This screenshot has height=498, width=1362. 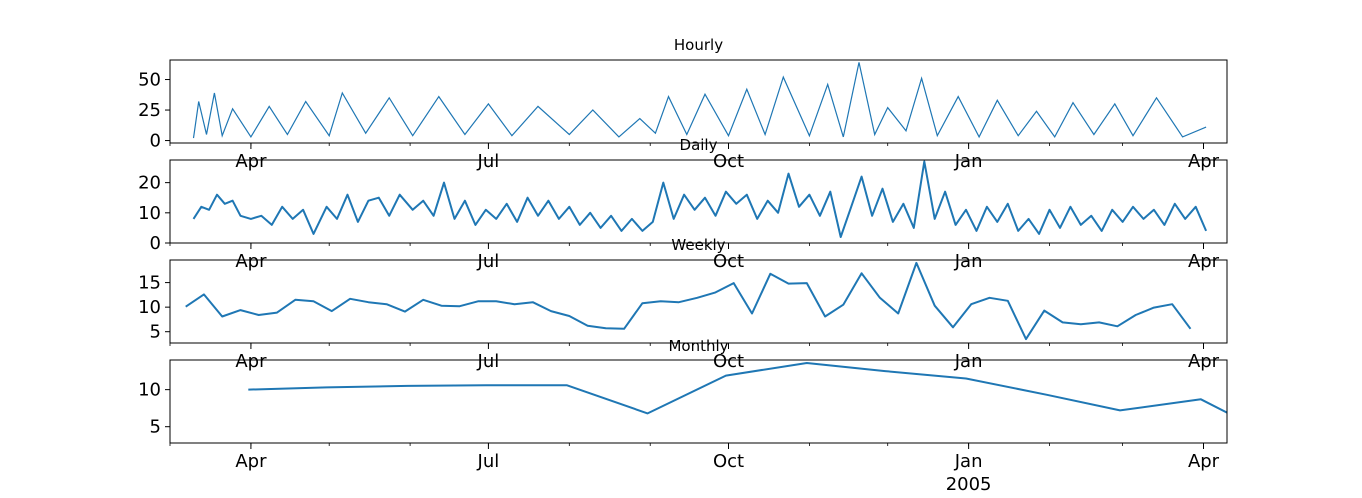 I want to click on panel-title-hourly: Hourly, so click(x=698, y=45).